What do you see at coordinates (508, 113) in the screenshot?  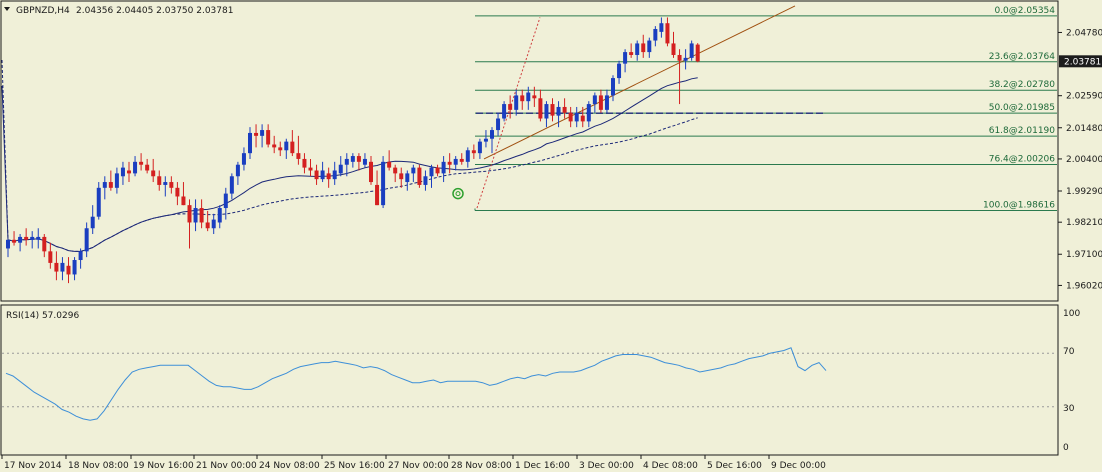 I see `projection-line` at bounding box center [508, 113].